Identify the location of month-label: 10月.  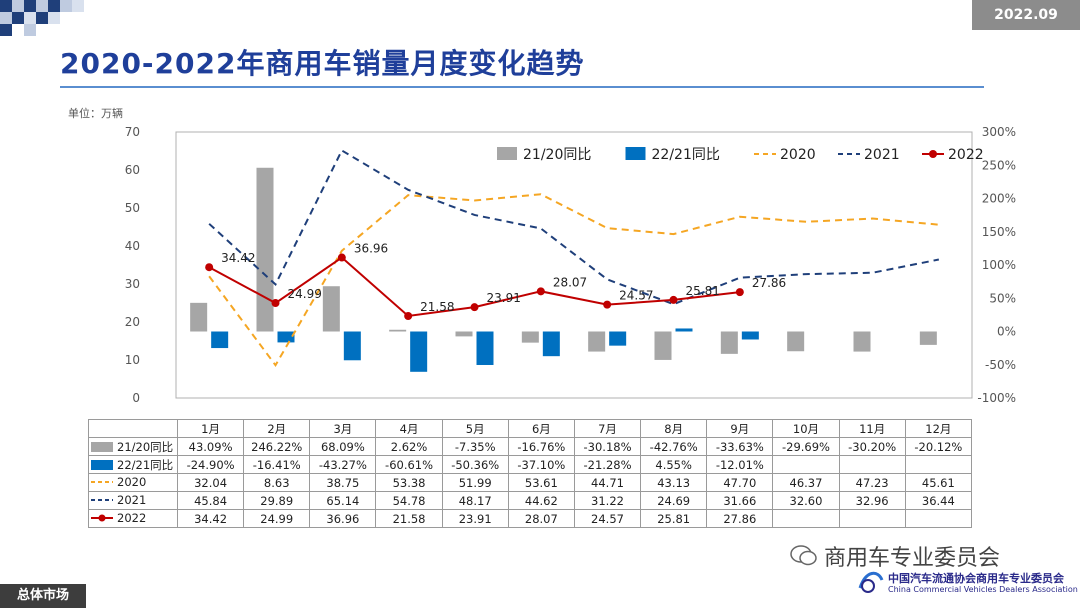
(806, 428).